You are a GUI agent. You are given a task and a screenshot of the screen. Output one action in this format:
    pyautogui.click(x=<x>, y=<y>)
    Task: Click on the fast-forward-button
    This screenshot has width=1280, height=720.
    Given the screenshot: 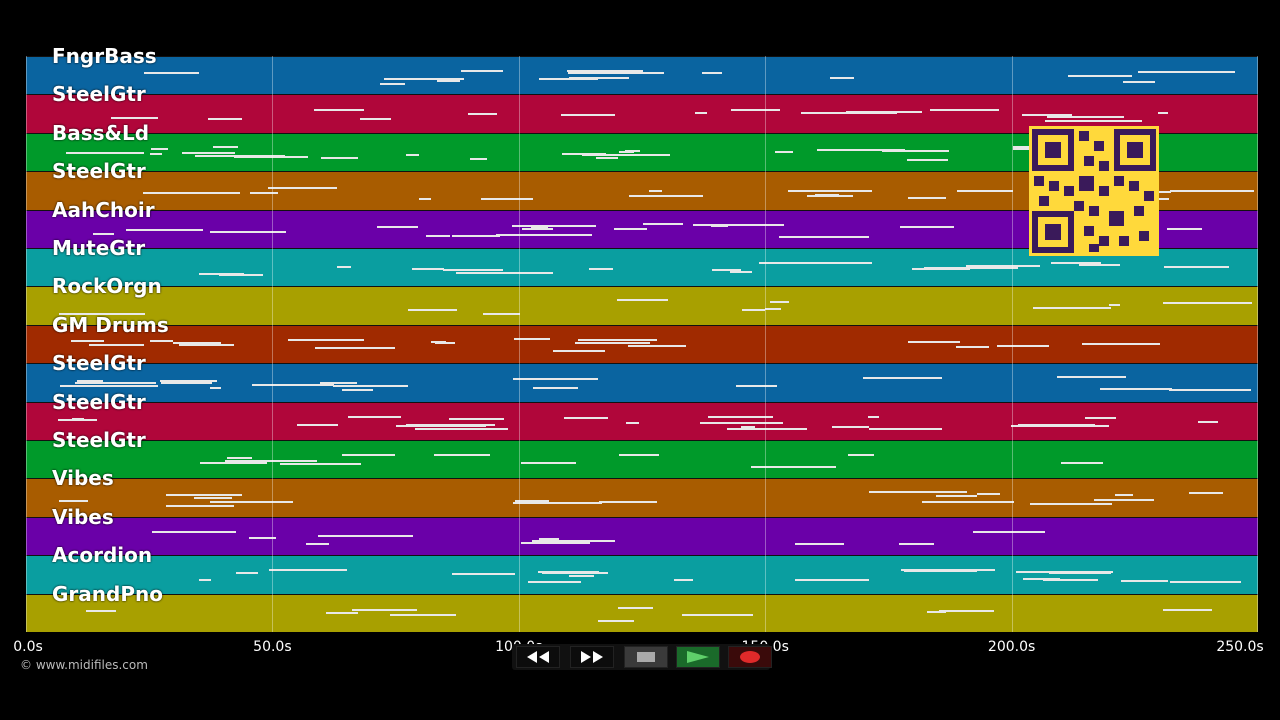 What is the action you would take?
    pyautogui.click(x=592, y=657)
    